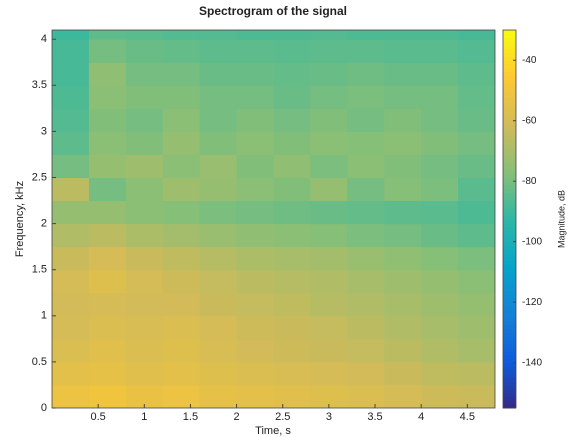 The height and width of the screenshot is (437, 571). Describe the element at coordinates (44, 224) in the screenshot. I see `y-tick-label: 2` at that location.